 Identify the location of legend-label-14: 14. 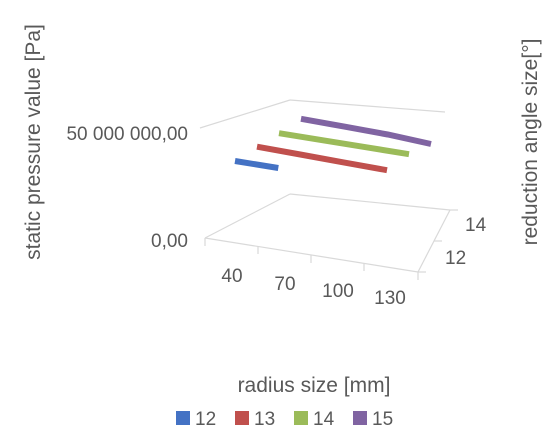
(324, 419).